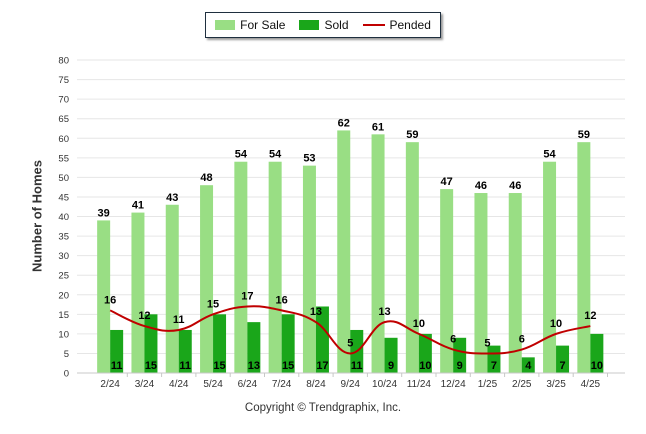 This screenshot has height=434, width=646. What do you see at coordinates (66, 374) in the screenshot?
I see `y-tick-label: 0` at bounding box center [66, 374].